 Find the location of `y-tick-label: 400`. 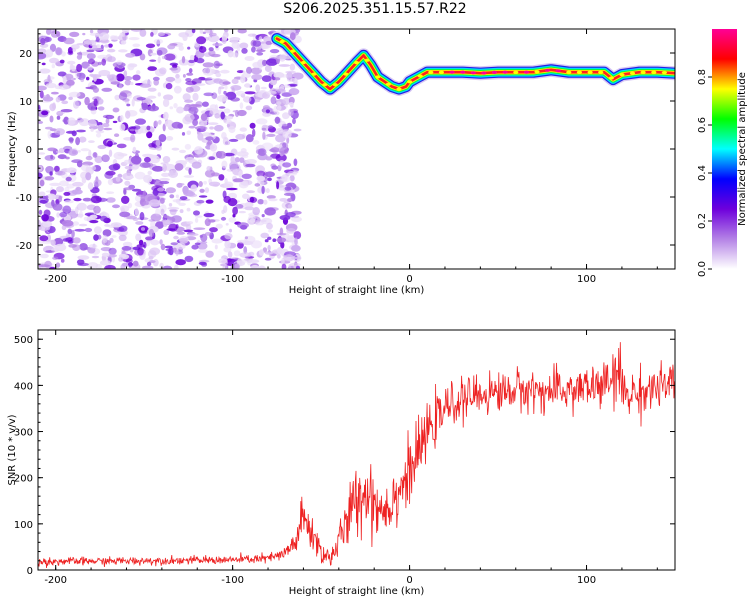

y-tick-label: 400 is located at coordinates (23, 386).